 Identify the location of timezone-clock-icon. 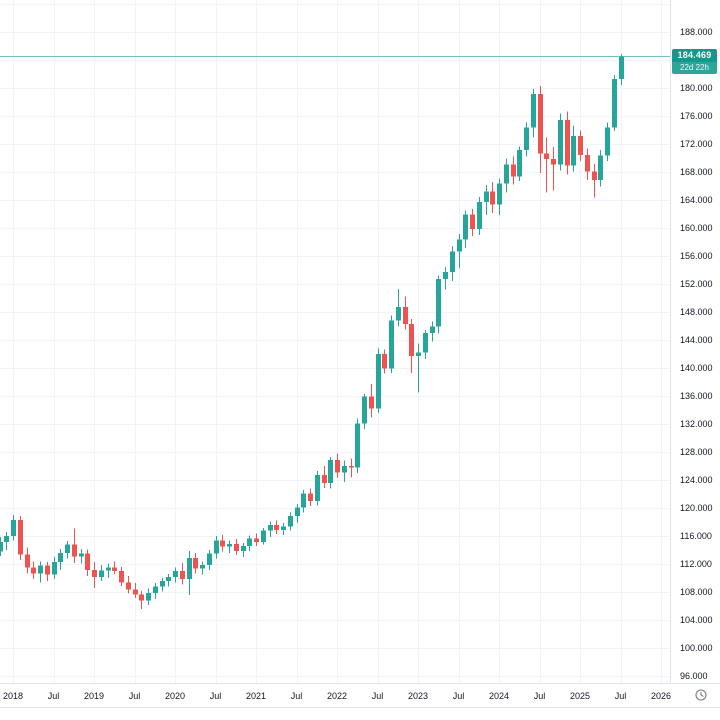
(701, 695).